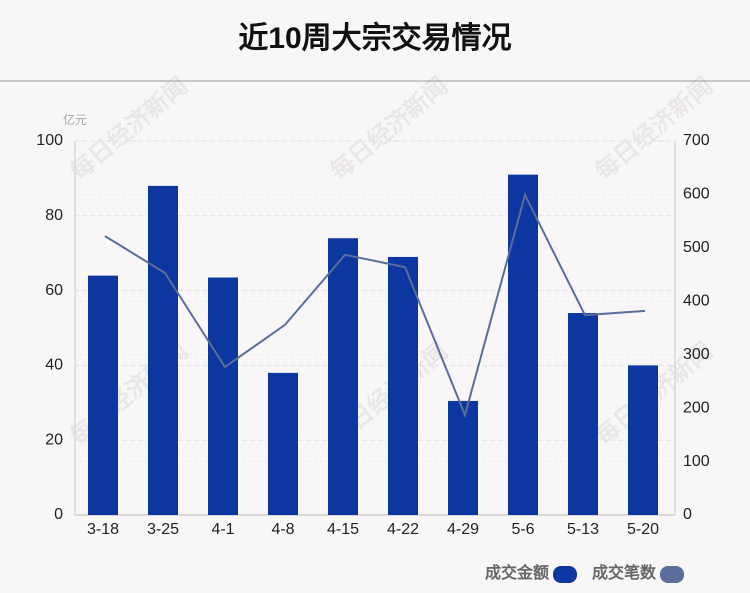 Image resolution: width=750 pixels, height=593 pixels. Describe the element at coordinates (687, 514) in the screenshot. I see `y2-tick-label: 0` at that location.